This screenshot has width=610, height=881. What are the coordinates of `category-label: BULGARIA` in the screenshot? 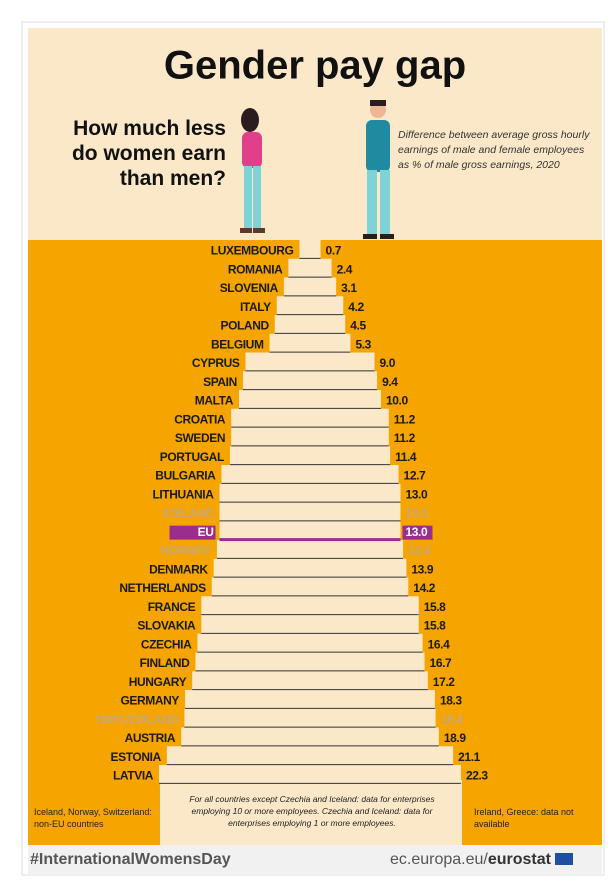 It's located at (185, 476).